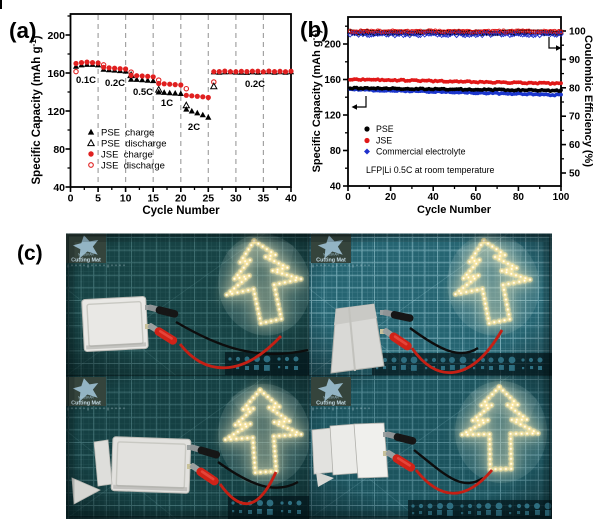  Describe the element at coordinates (314, 29) in the screenshot. I see `svg-text: (b)` at that location.